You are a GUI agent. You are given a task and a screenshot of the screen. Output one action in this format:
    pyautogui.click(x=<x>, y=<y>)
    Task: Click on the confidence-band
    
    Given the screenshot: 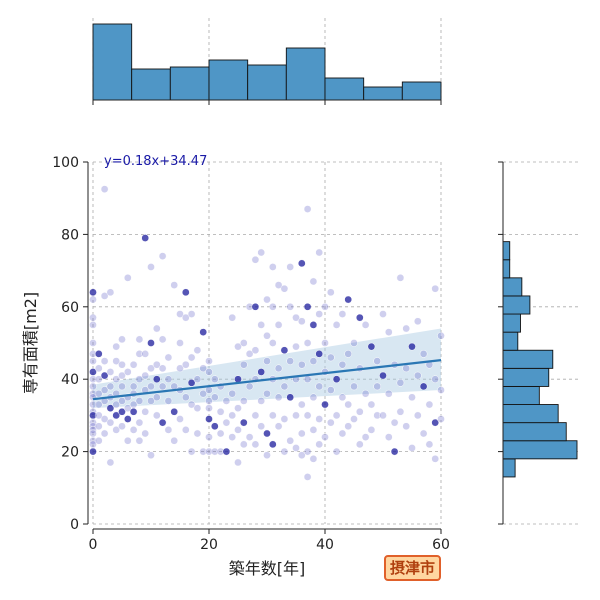 What is the action you would take?
    pyautogui.click(x=267, y=368)
    